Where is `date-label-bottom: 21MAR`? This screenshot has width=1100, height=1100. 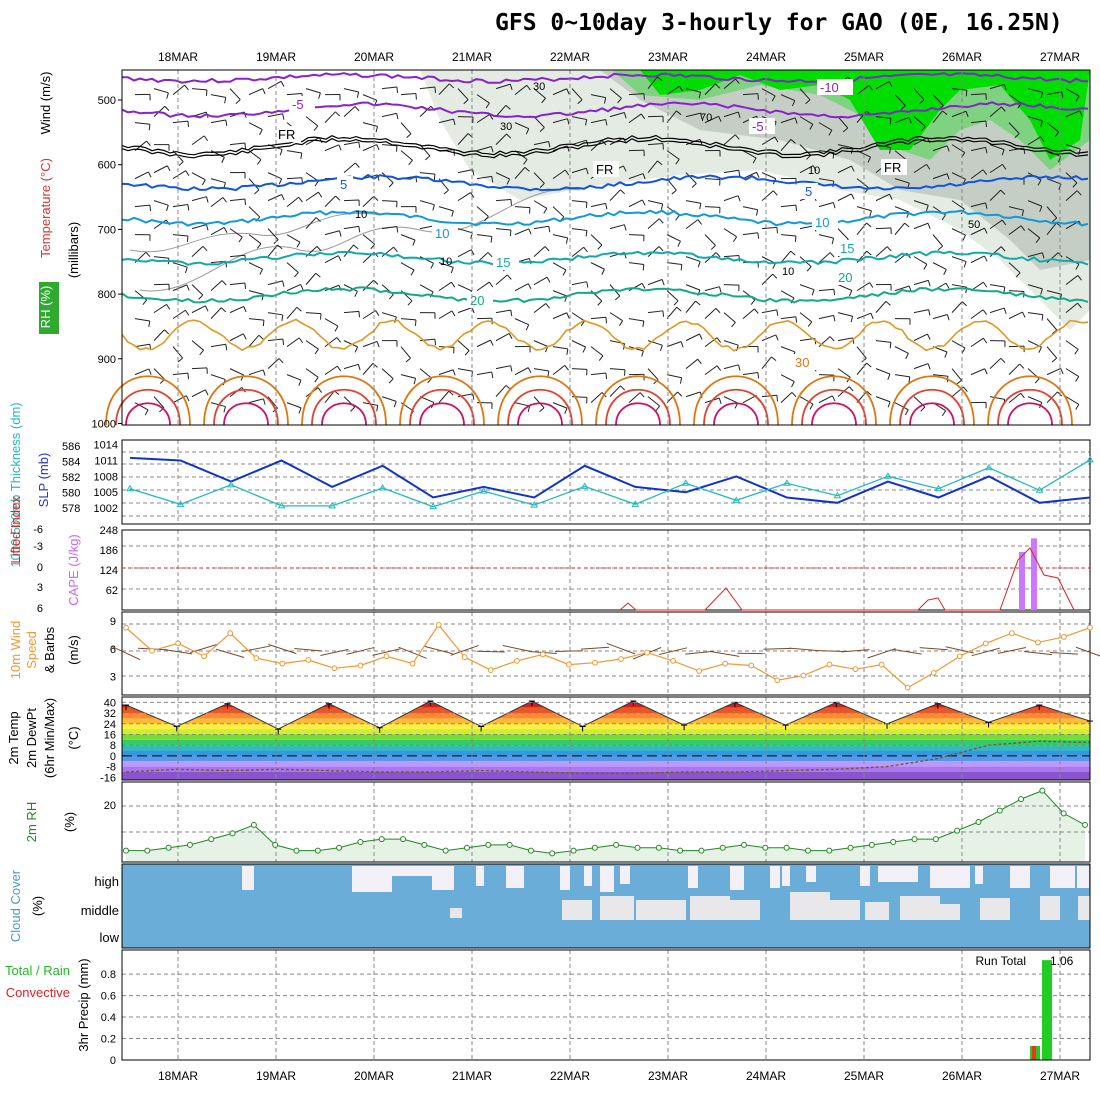
date-label-bottom: 21MAR is located at coordinates (472, 1076).